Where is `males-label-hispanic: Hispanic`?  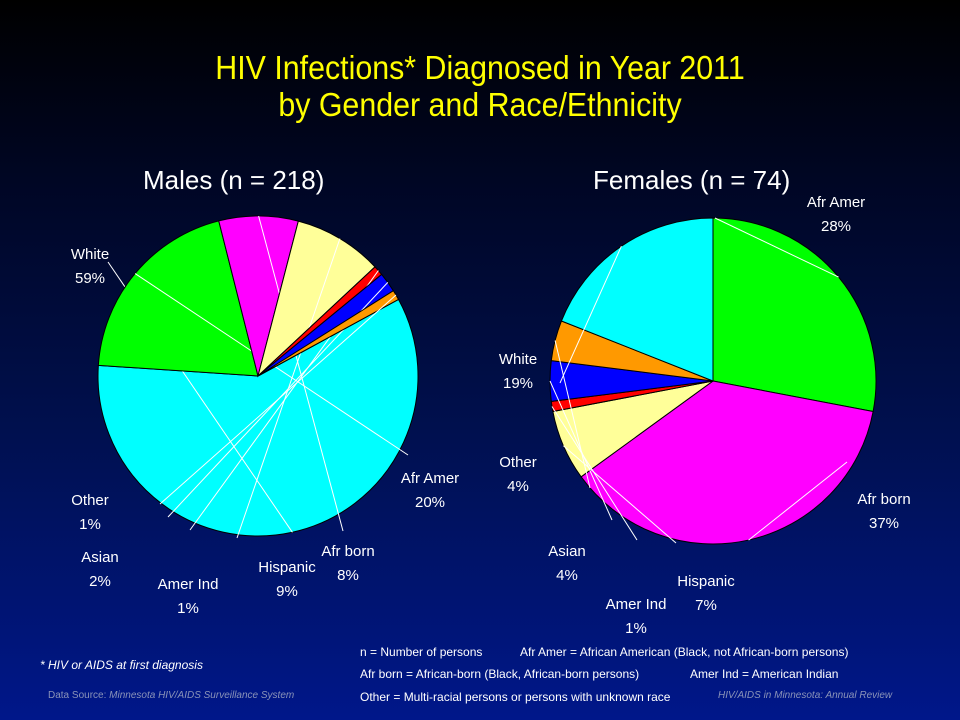 males-label-hispanic: Hispanic is located at coordinates (287, 567).